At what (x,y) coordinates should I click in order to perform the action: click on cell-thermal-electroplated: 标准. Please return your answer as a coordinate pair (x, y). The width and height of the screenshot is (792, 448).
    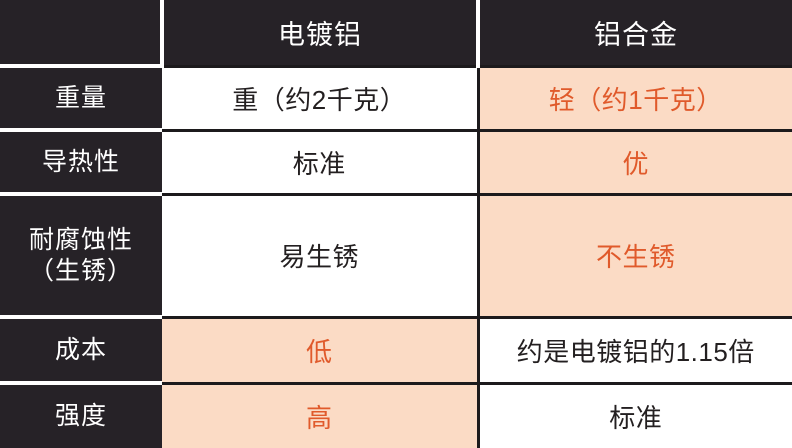
    Looking at the image, I should click on (321, 161).